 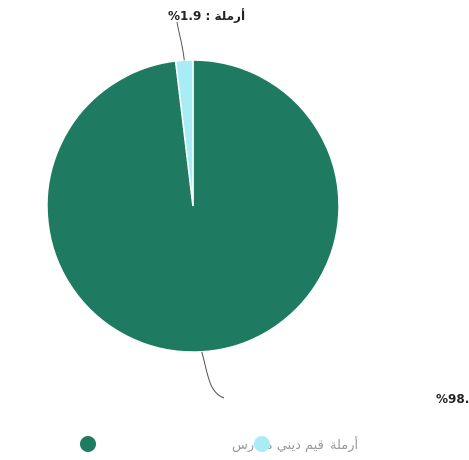 I want to click on legend-label: أرملة, so click(x=344, y=444).